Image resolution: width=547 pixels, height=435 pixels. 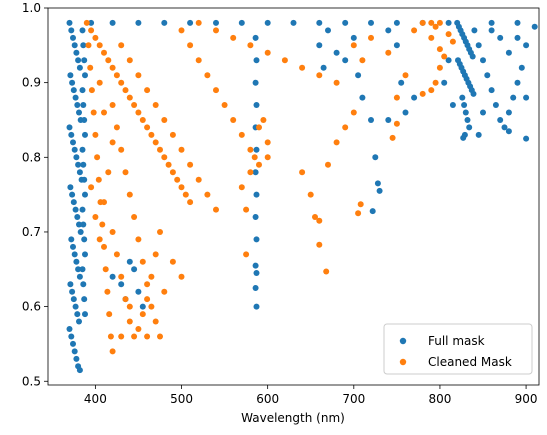 What do you see at coordinates (267, 399) in the screenshot?
I see `x-tick-label: 600` at bounding box center [267, 399].